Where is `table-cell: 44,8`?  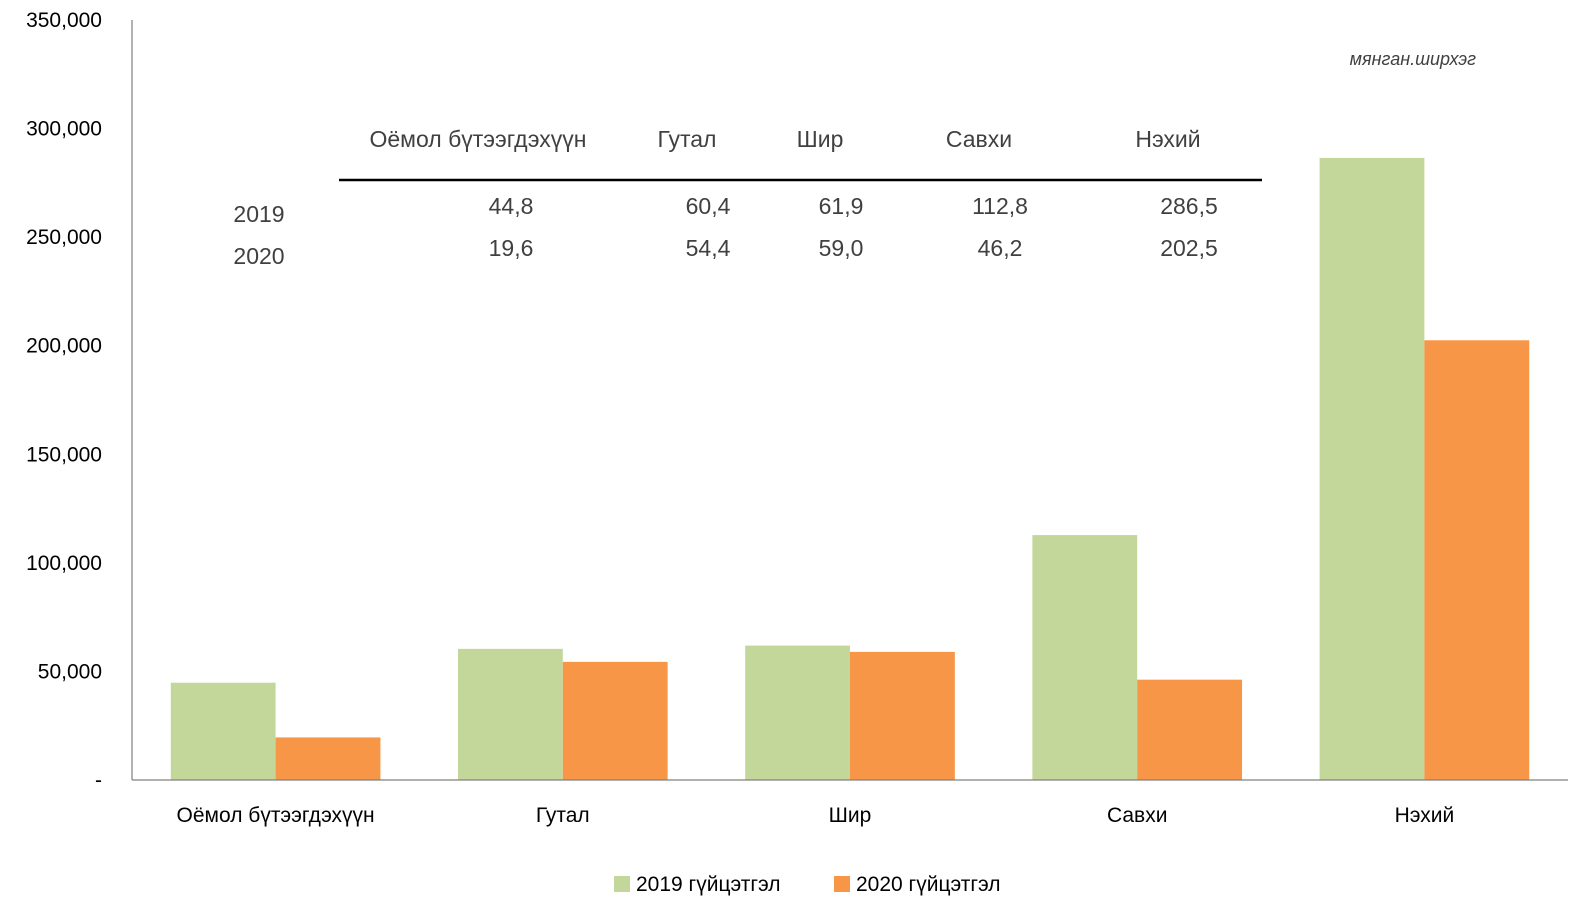
table-cell: 44,8 is located at coordinates (511, 206).